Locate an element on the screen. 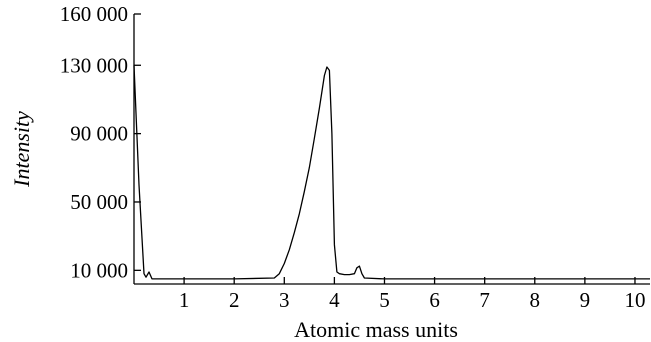 Image resolution: width=651 pixels, height=342 pixels. y-tick-label: 50 000 is located at coordinates (99, 202).